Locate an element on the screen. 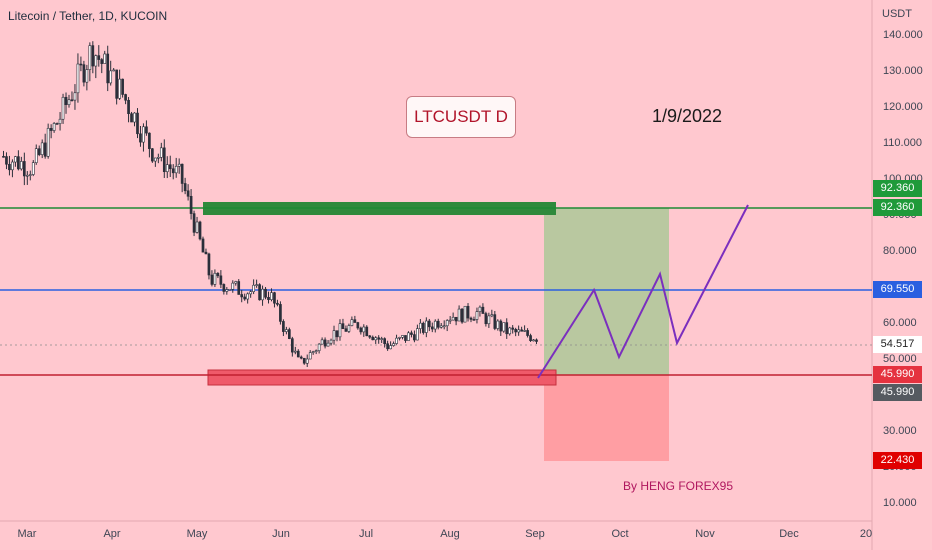 The width and height of the screenshot is (932, 550). projection-path is located at coordinates (643, 291).